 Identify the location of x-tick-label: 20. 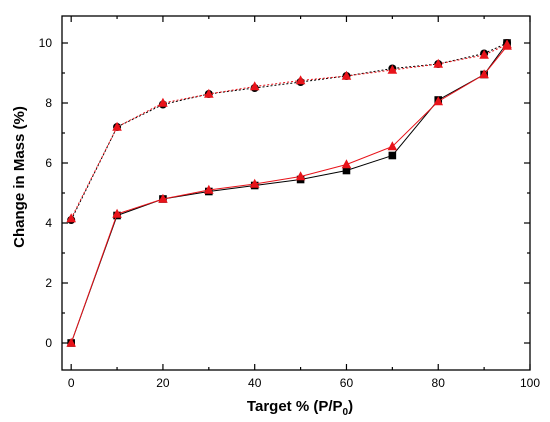
(163, 383).